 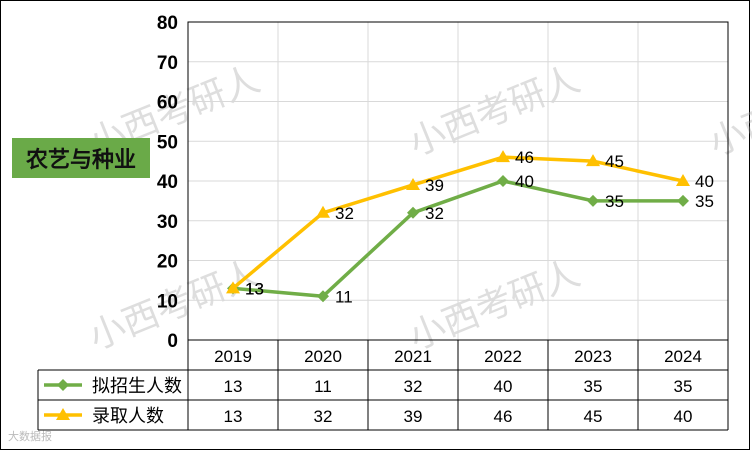 I want to click on y-tick-label: 30, so click(x=167, y=222).